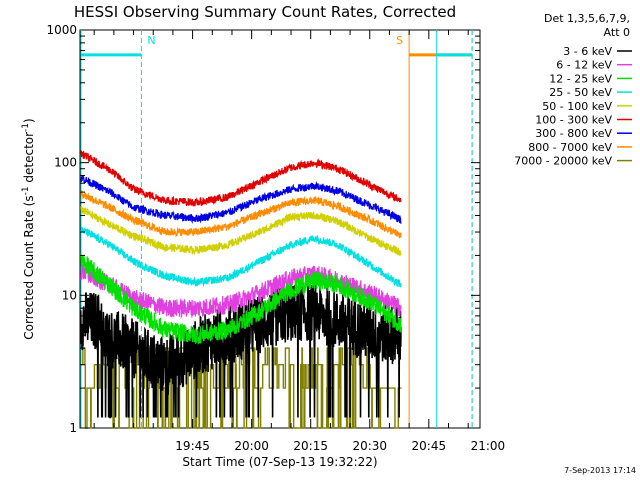 This screenshot has height=480, width=640. I want to click on legend-label: 7000 - 20000 keV, so click(563, 161).